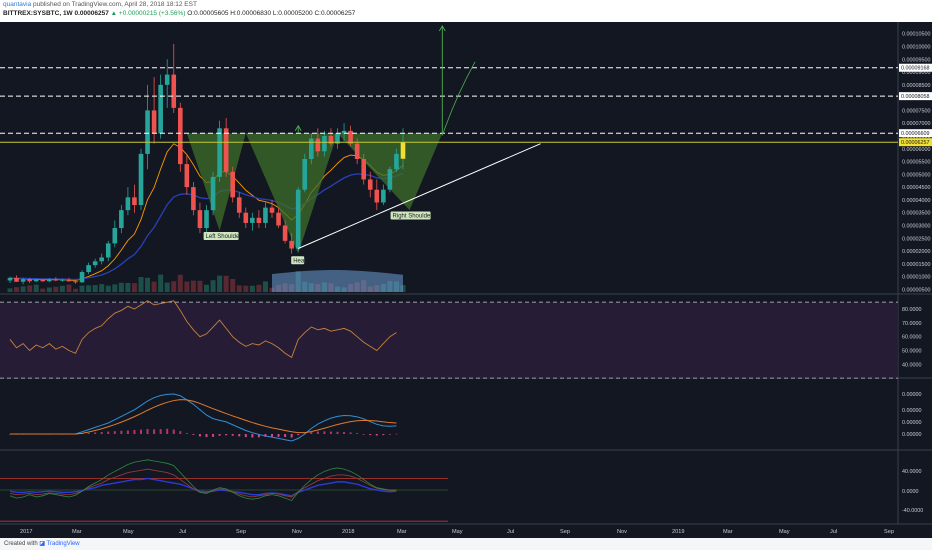  What do you see at coordinates (916, 239) in the screenshot?
I see `y-tick-label: 0.00002500` at bounding box center [916, 239].